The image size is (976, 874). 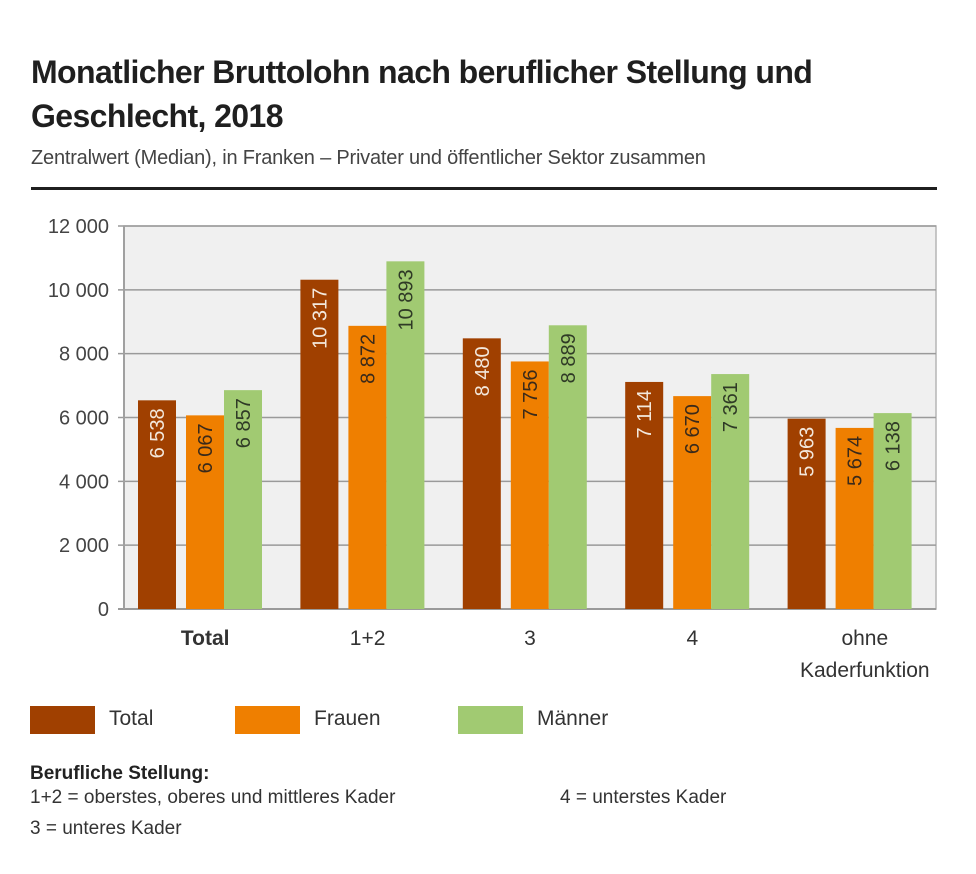 I want to click on y-tick-label: 4 000, so click(x=84, y=482).